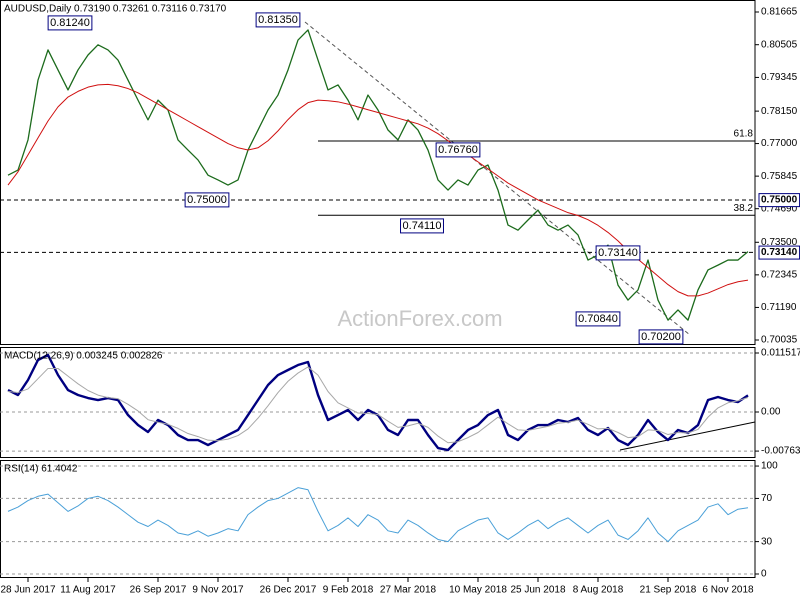  I want to click on x-tick-label: 26 Sep 2017, so click(158, 590).